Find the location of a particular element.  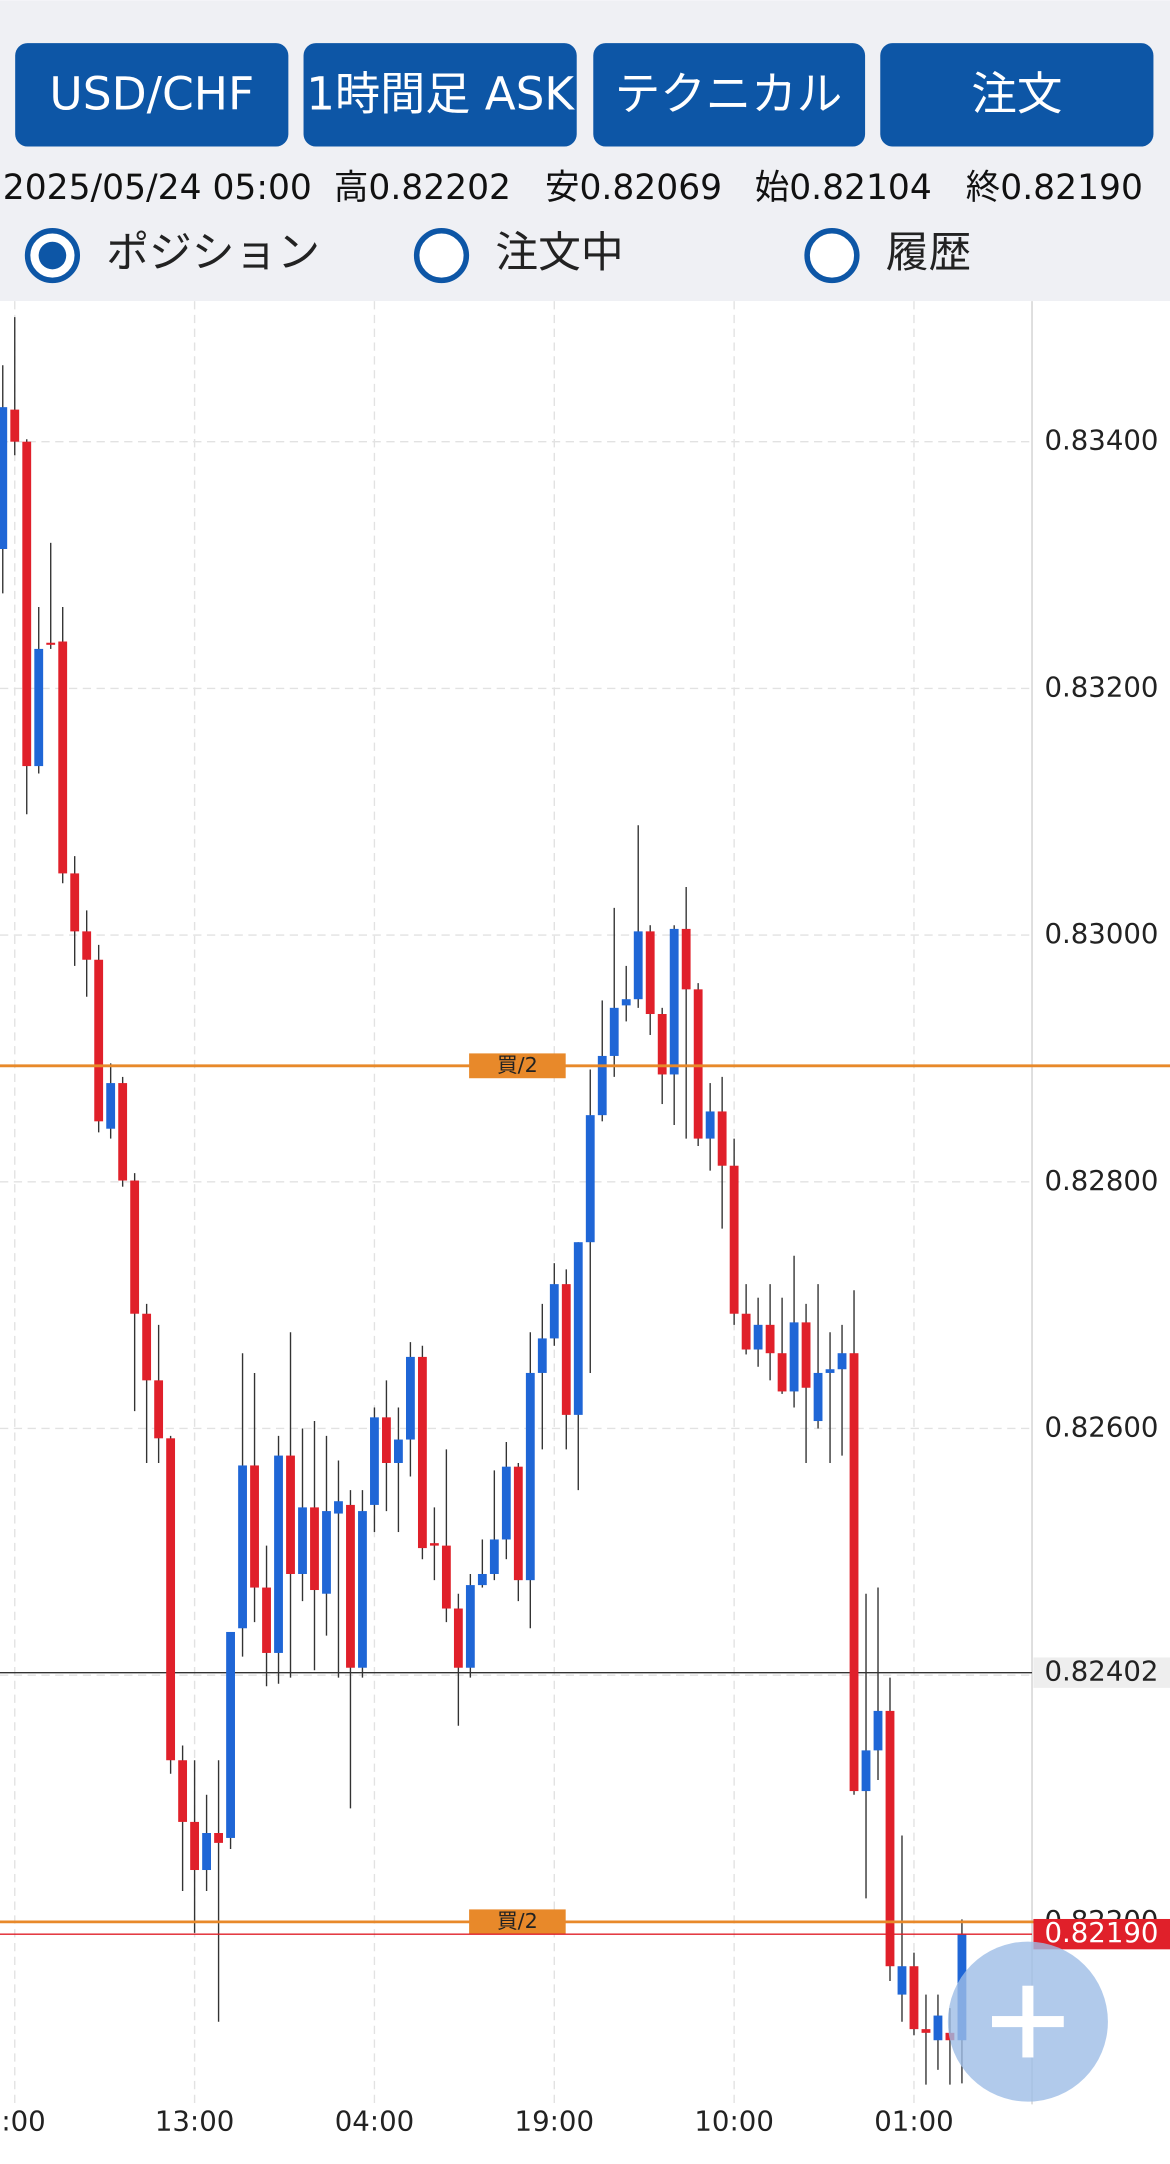

radio-tab: ポジション is located at coordinates (172, 255).